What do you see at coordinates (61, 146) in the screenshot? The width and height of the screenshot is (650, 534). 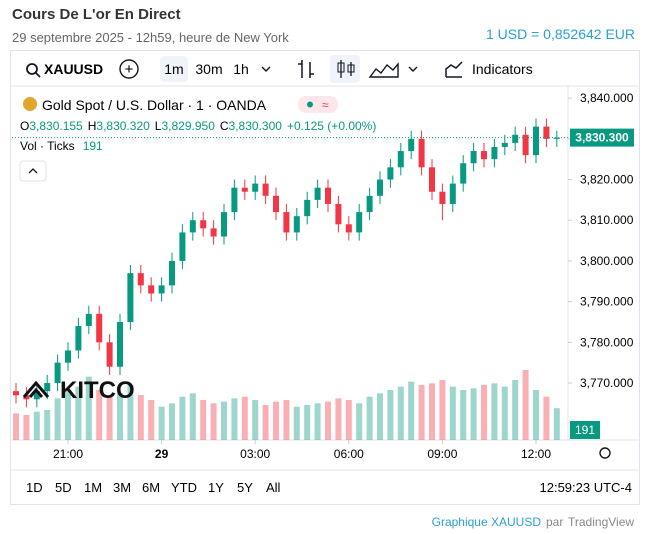 I see `vol-label: Vol · Ticks 191` at bounding box center [61, 146].